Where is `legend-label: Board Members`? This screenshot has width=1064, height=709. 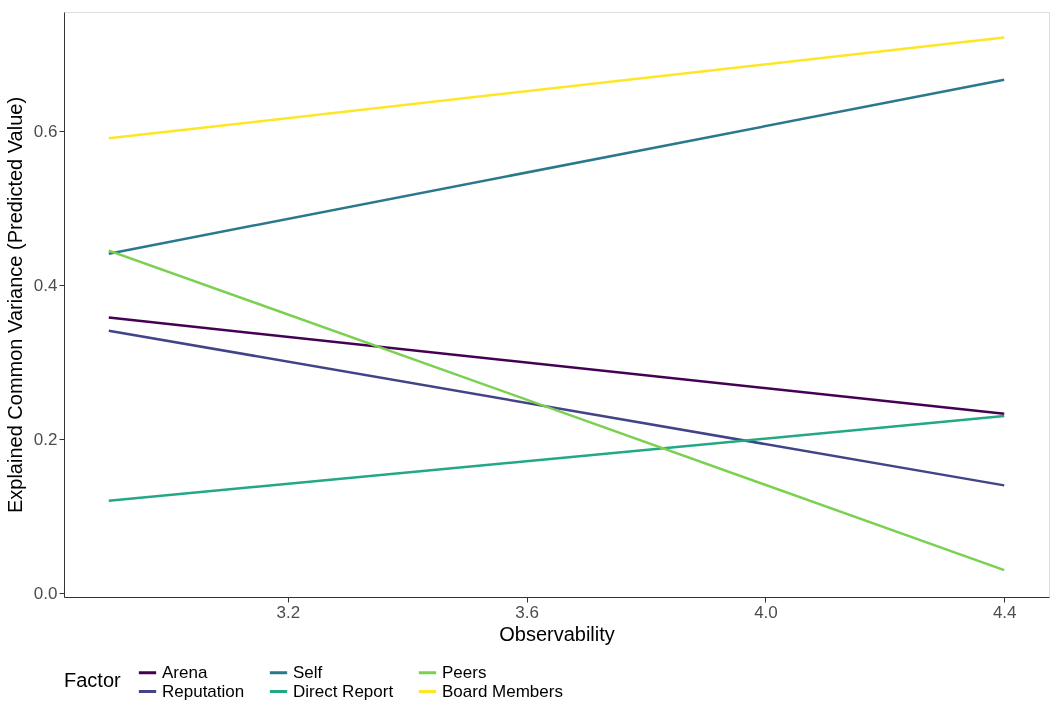 legend-label: Board Members is located at coordinates (502, 691).